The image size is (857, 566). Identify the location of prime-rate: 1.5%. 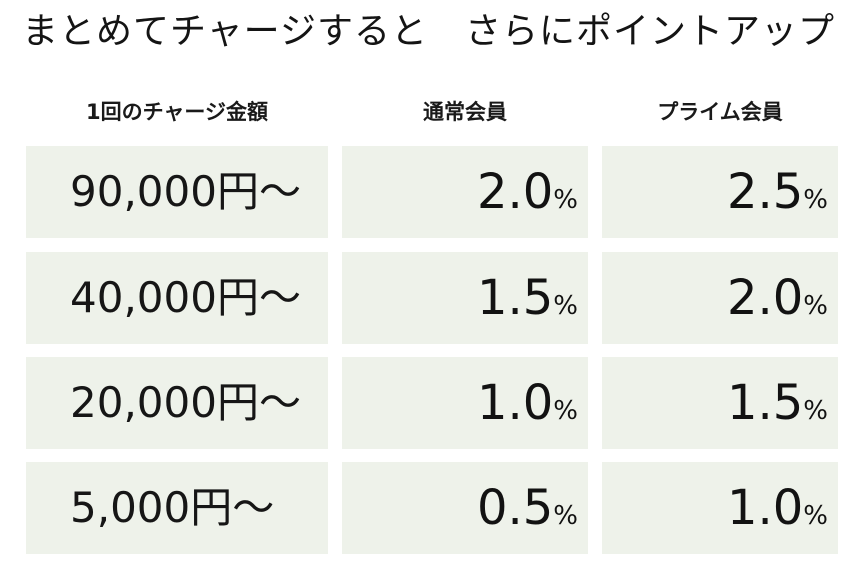
(777, 403).